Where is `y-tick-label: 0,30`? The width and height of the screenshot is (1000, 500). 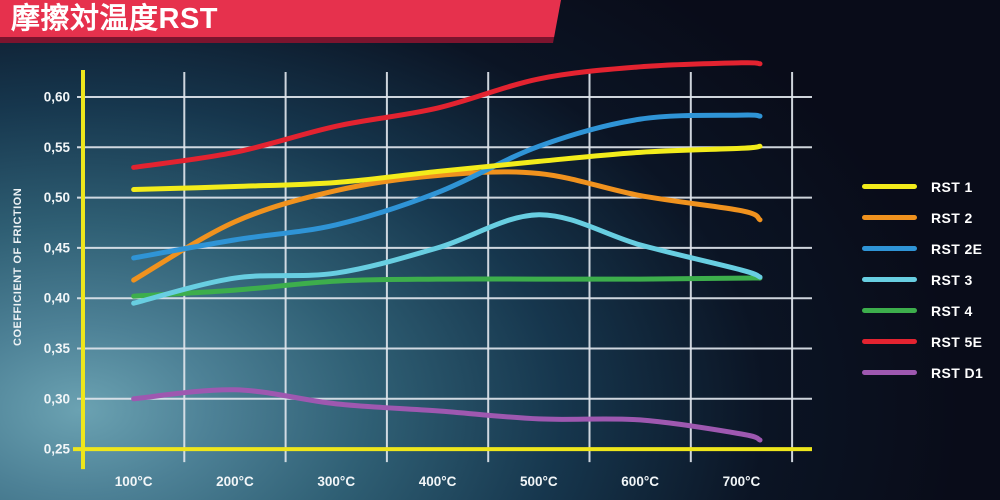
y-tick-label: 0,30 is located at coordinates (57, 398).